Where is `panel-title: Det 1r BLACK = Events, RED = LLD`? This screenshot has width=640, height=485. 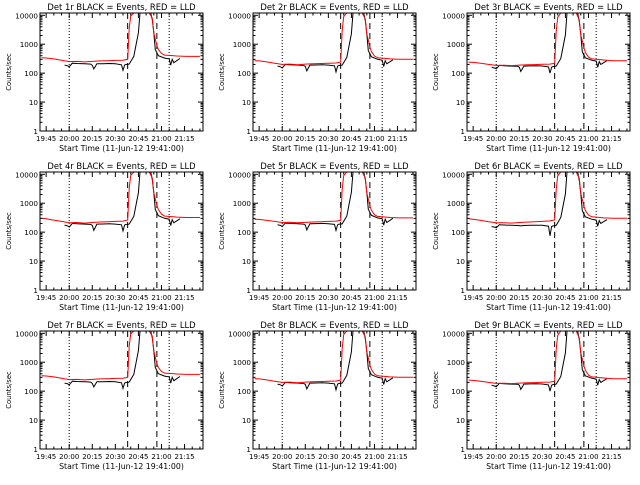
panel-title: Det 1r BLACK = Events, RED = LLD is located at coordinates (121, 7).